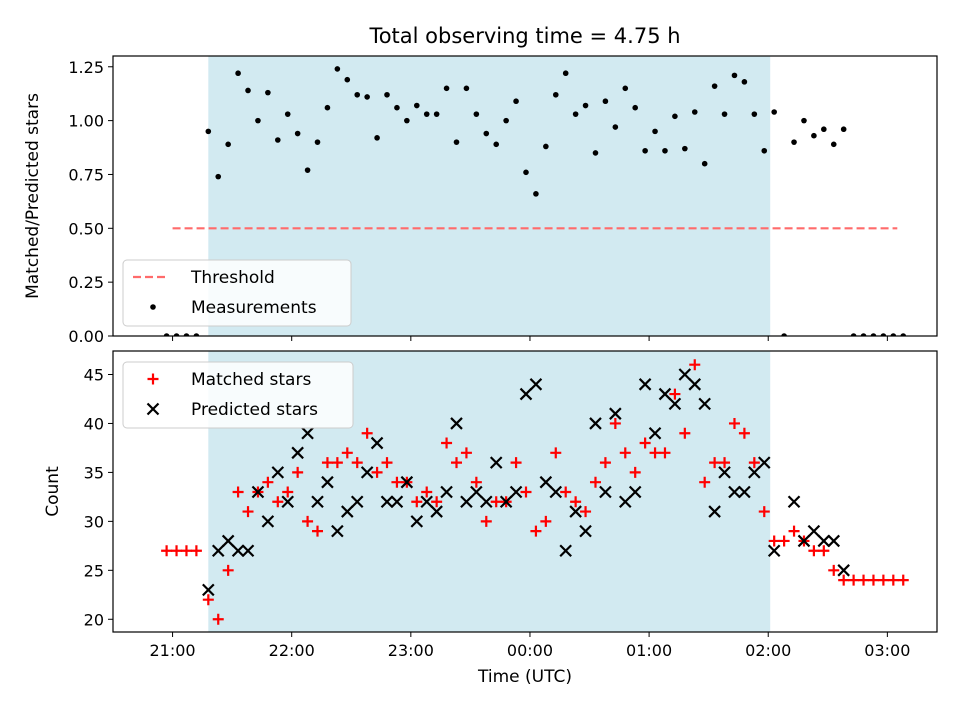 The width and height of the screenshot is (960, 720). I want to click on y-tick-label: 45, so click(94, 374).